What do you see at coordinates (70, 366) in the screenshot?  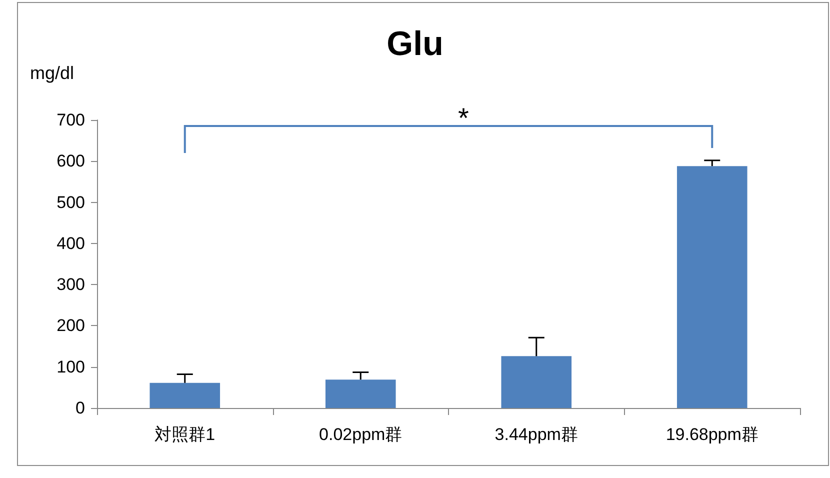 I see `y-tick-label: 100` at bounding box center [70, 366].